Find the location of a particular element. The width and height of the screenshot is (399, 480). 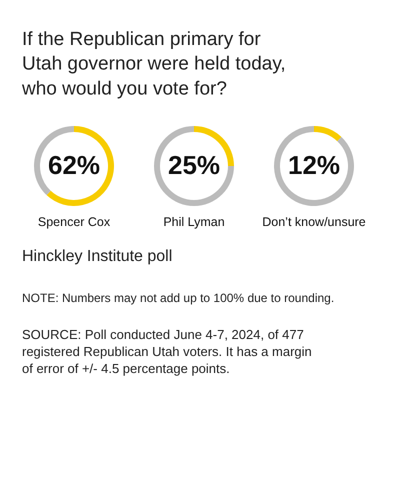

text: Hinckley Institute poll is located at coordinates (97, 256).